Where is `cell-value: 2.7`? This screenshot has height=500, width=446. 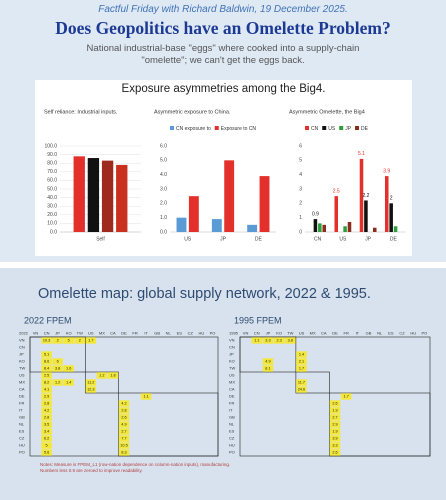 cell-value: 2.7 is located at coordinates (123, 432).